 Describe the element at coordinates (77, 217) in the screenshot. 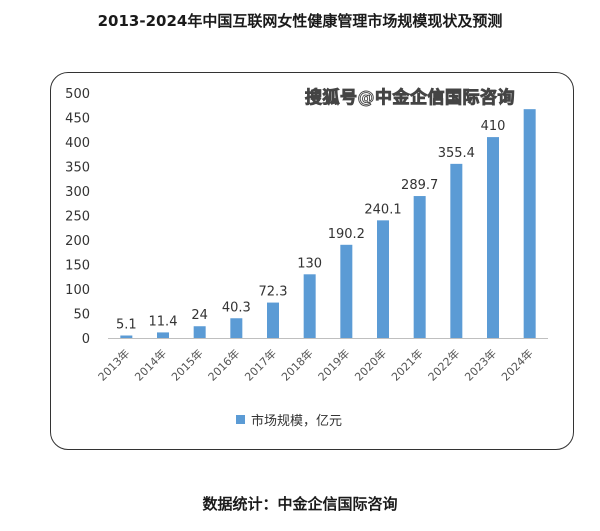

I see `y-tick-label: 250` at that location.